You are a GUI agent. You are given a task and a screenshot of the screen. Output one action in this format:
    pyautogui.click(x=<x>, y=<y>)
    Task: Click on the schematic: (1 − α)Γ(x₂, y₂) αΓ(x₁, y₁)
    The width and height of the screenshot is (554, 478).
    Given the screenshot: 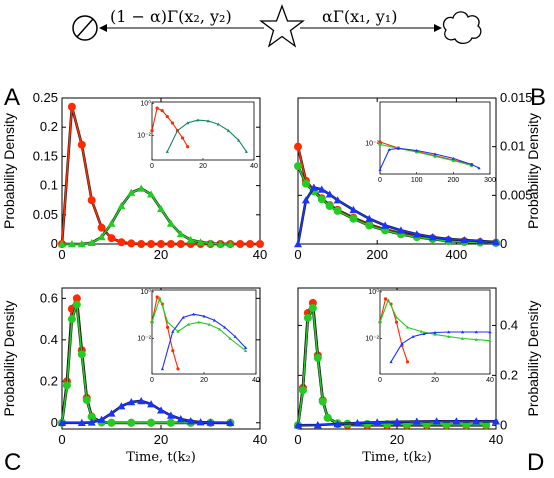 What is the action you would take?
    pyautogui.click(x=277, y=26)
    